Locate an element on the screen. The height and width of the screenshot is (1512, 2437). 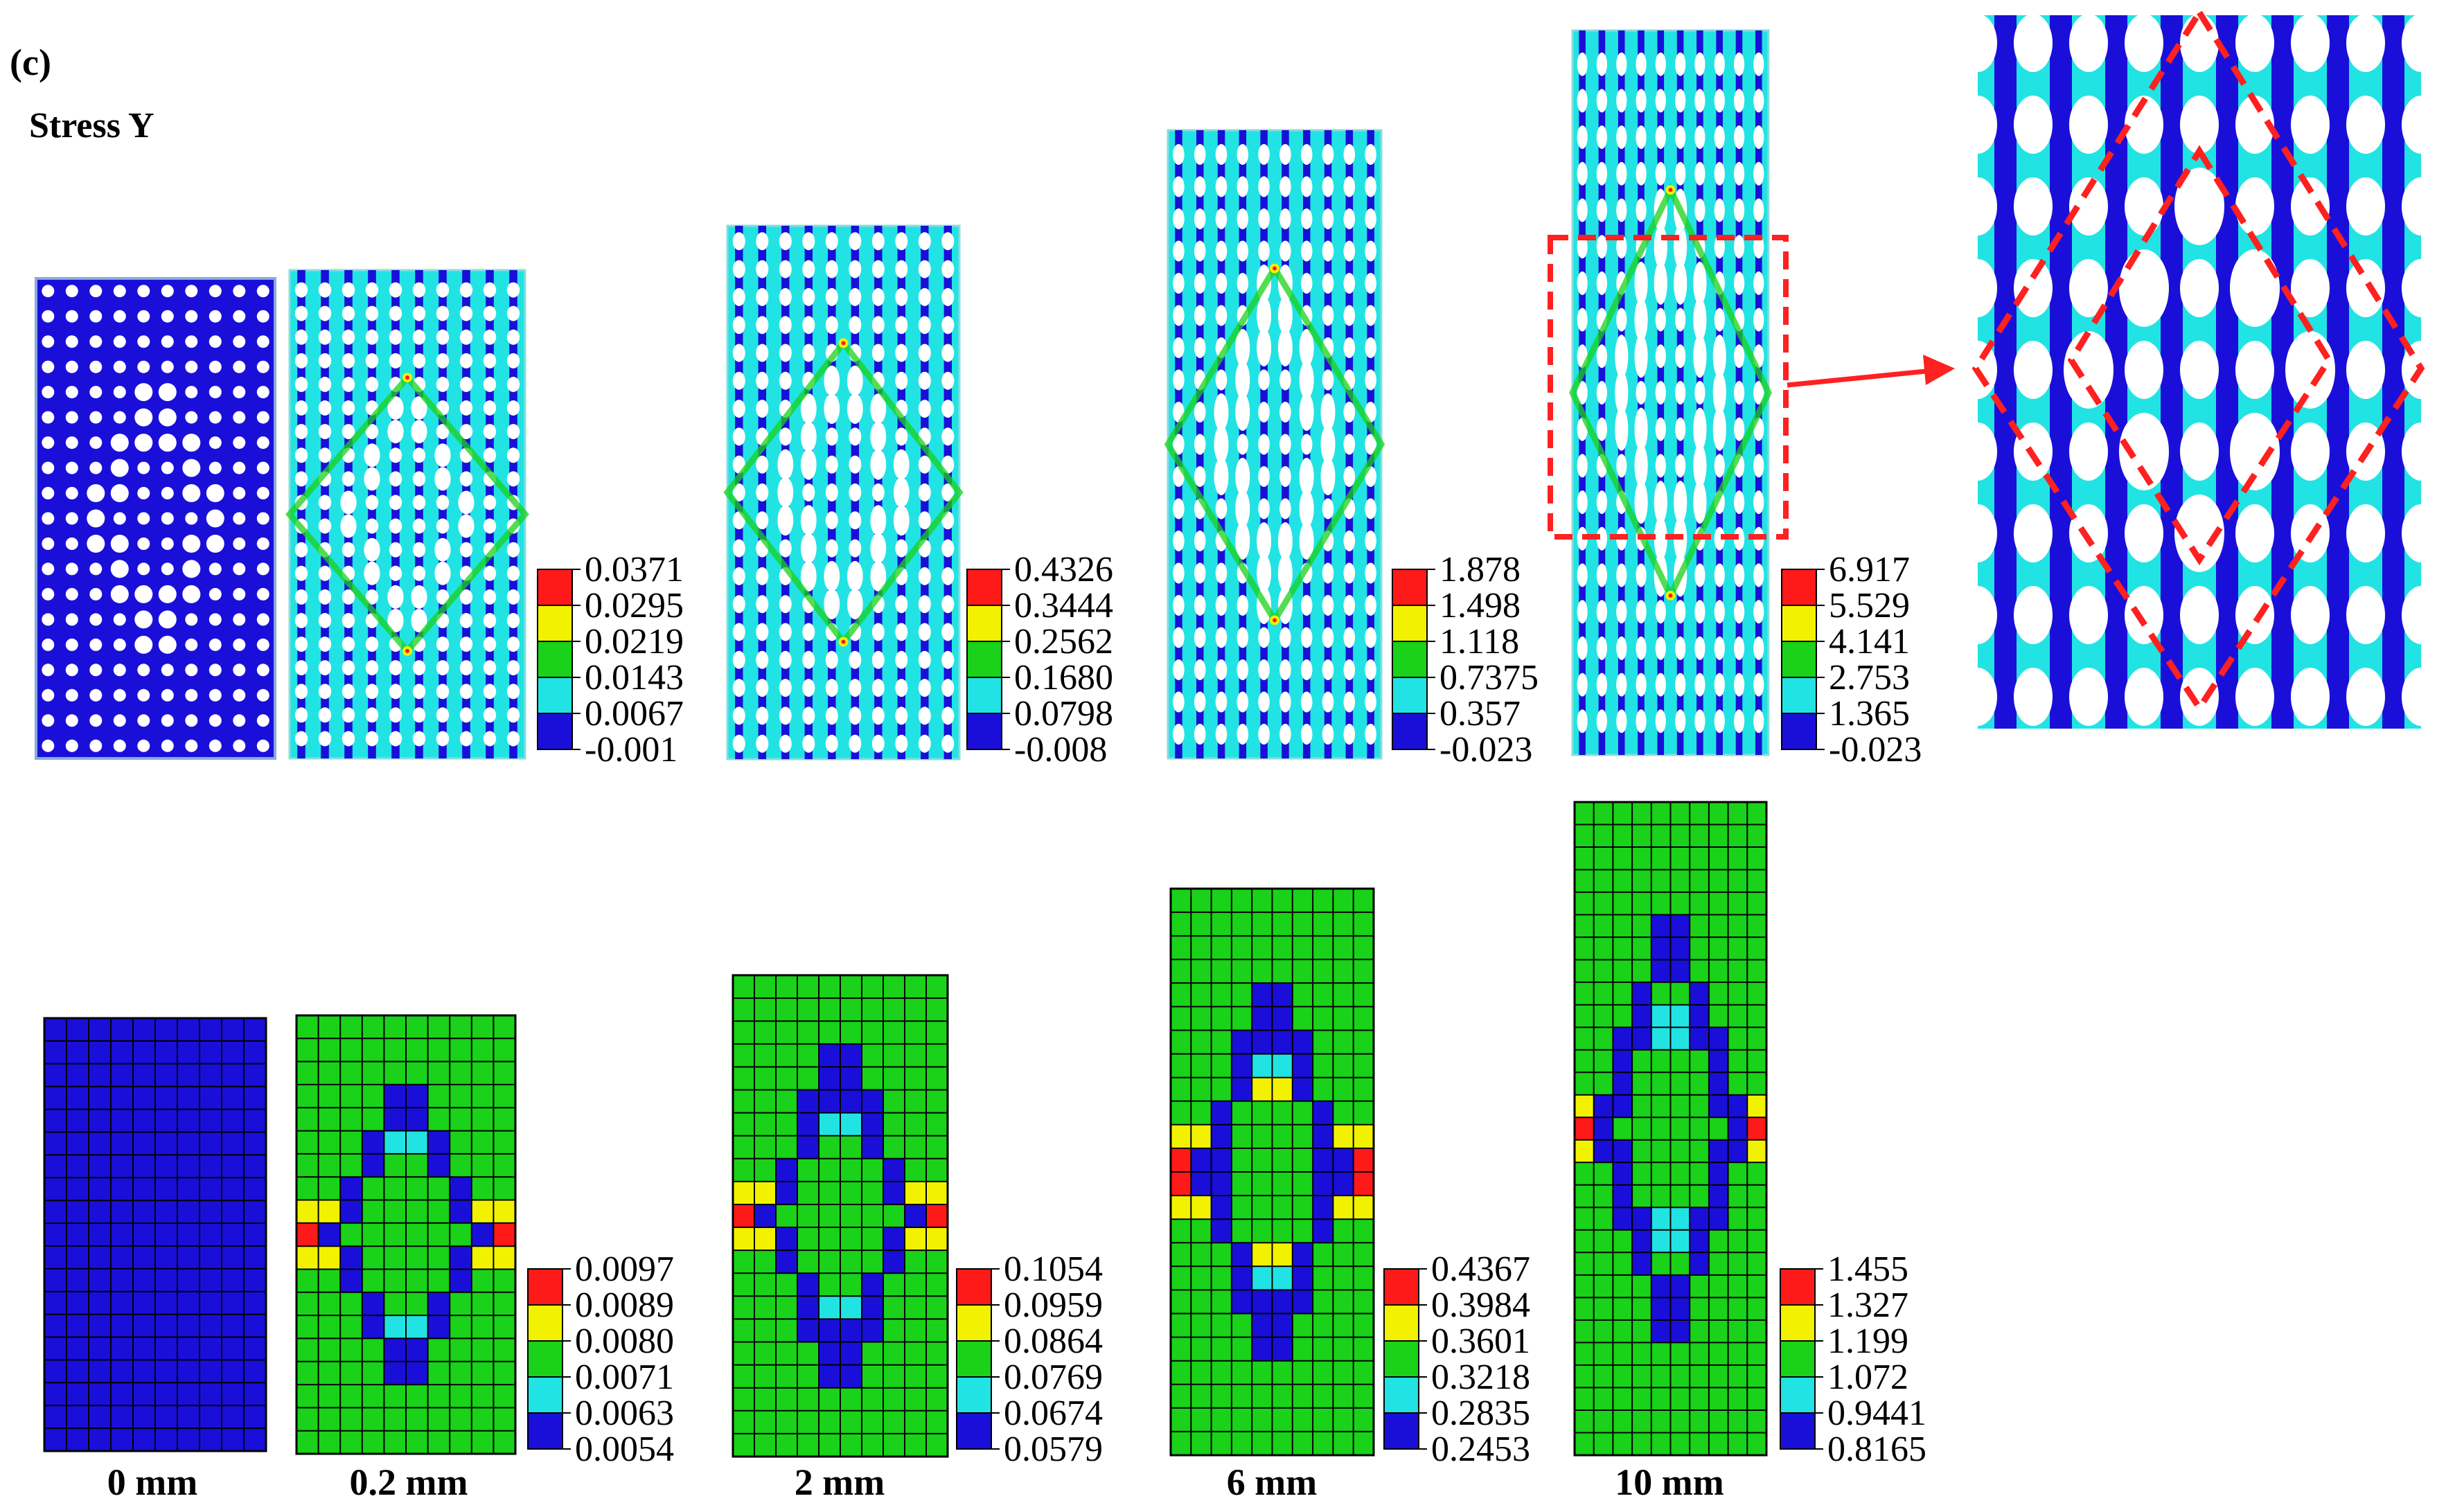
legend-label: 6.917 is located at coordinates (1870, 569).